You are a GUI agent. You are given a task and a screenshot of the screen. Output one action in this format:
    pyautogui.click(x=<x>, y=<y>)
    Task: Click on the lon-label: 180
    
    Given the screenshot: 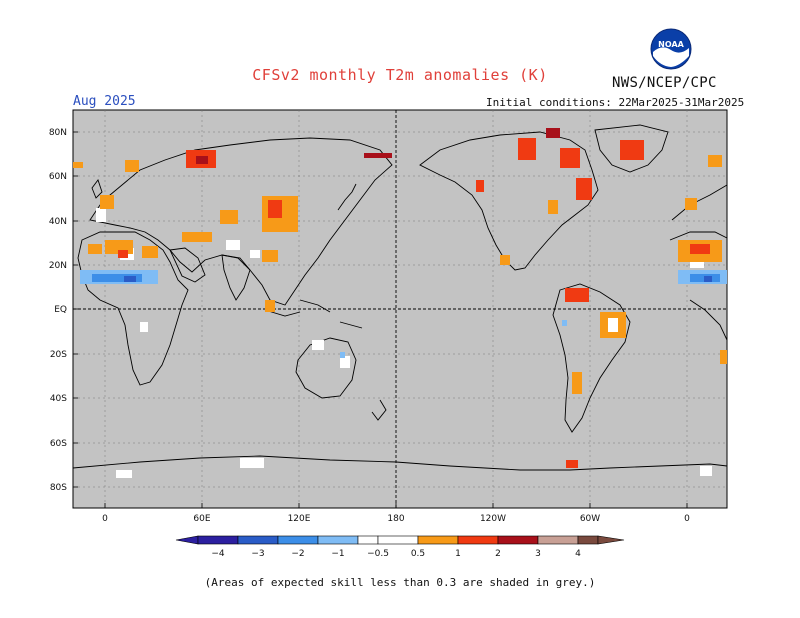 What is the action you would take?
    pyautogui.click(x=395, y=519)
    